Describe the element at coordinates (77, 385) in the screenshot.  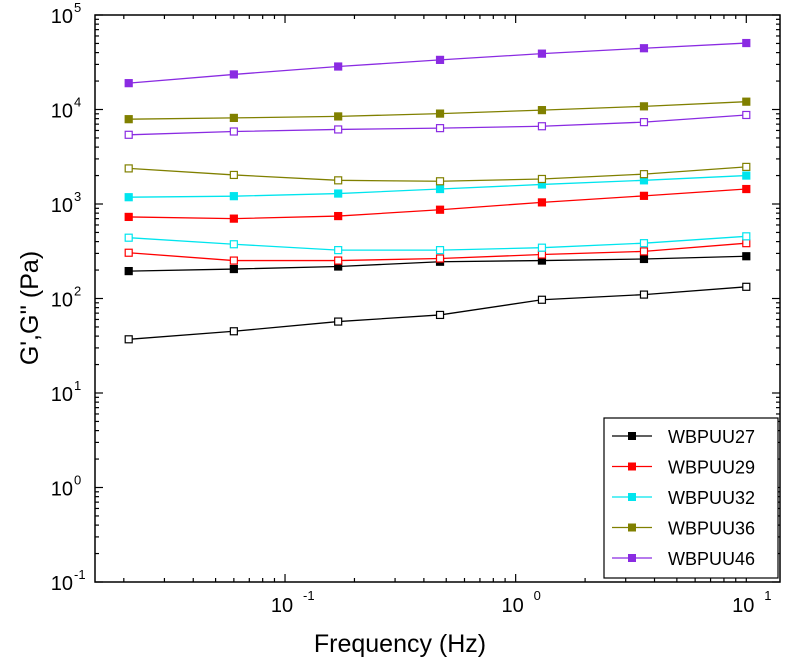
I see `y-tick-exponent: 1` at that location.